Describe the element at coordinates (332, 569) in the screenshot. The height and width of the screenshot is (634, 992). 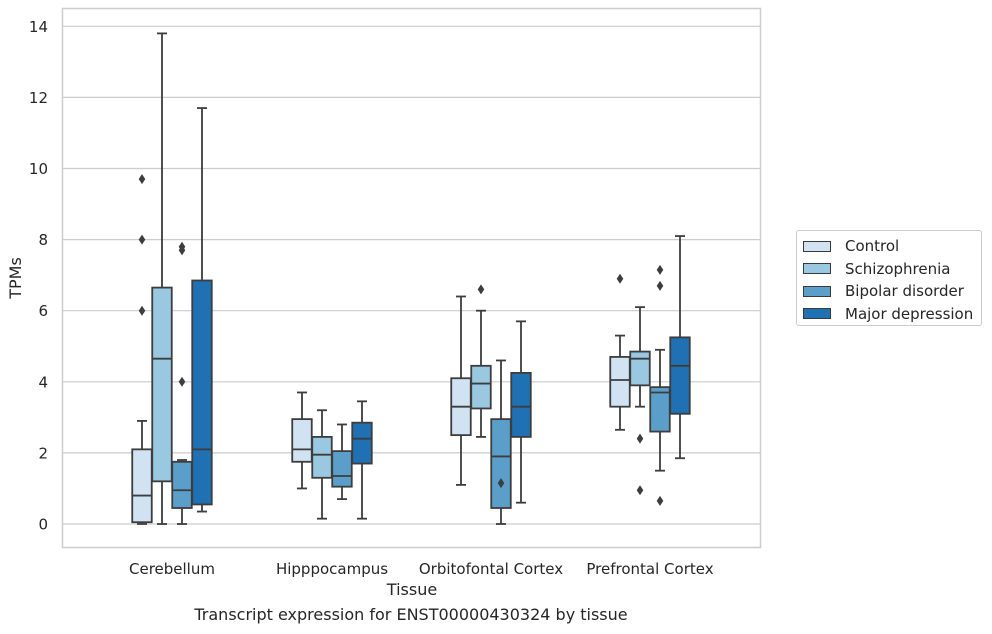
I see `x-tick-label: Hipppocampus` at that location.